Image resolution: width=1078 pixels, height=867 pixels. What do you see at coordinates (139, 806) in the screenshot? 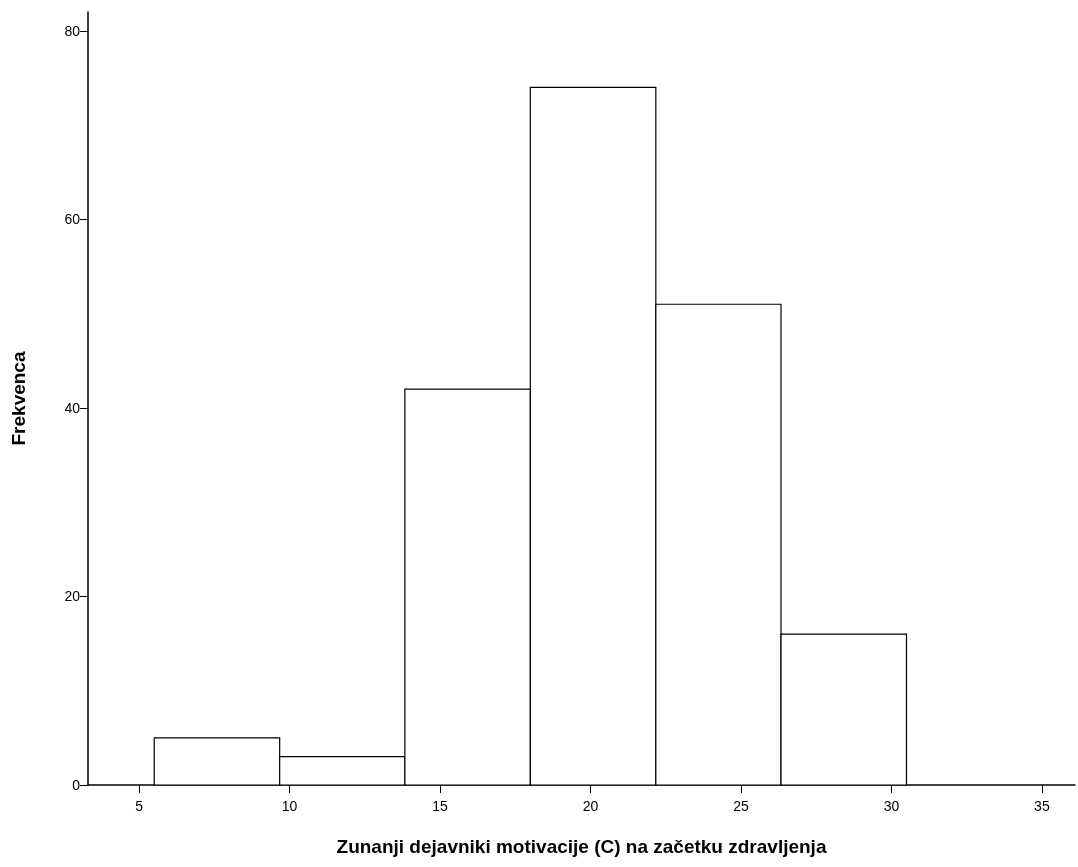
I see `x-tick-label: 5` at bounding box center [139, 806].